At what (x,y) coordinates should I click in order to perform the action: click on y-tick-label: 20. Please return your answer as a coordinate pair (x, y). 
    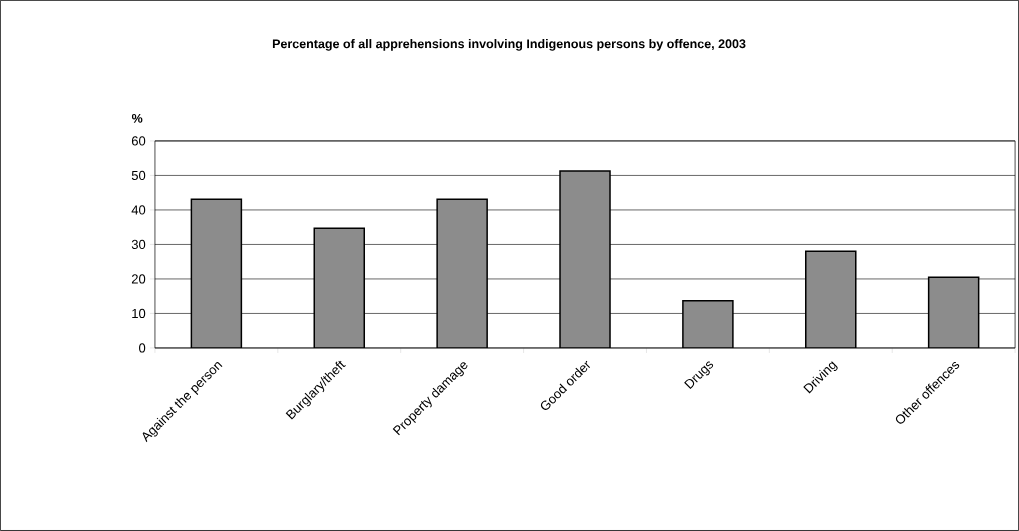
    Looking at the image, I should click on (138, 279).